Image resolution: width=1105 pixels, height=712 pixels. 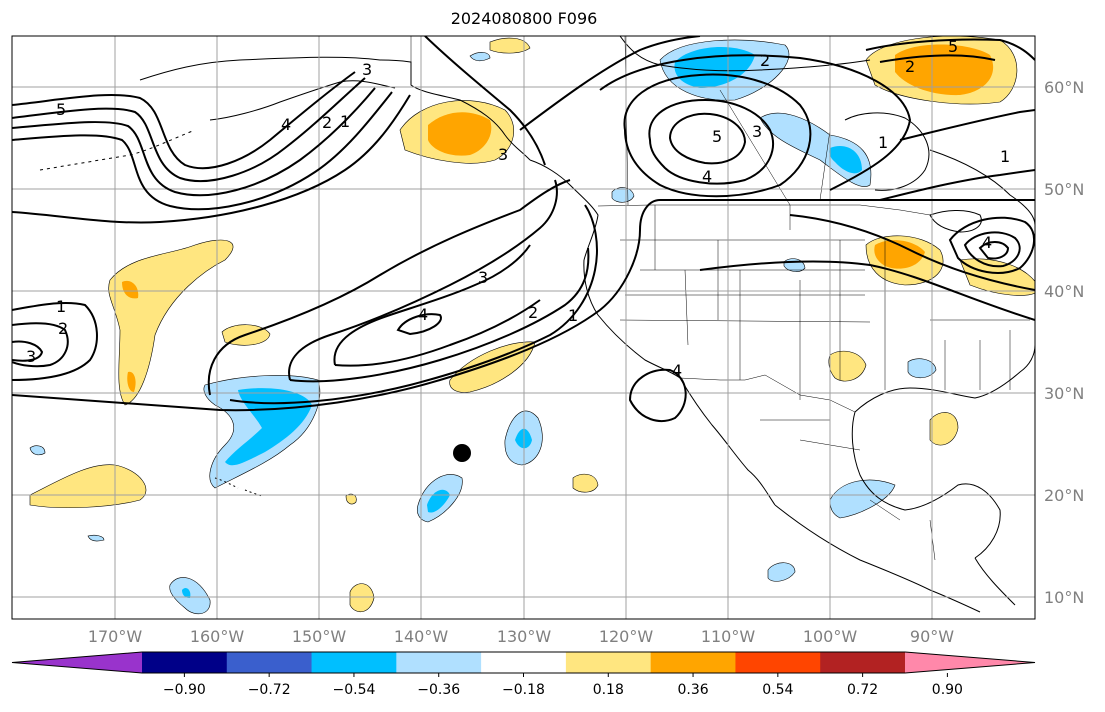 I want to click on lon-label: 120°W, so click(x=626, y=636).